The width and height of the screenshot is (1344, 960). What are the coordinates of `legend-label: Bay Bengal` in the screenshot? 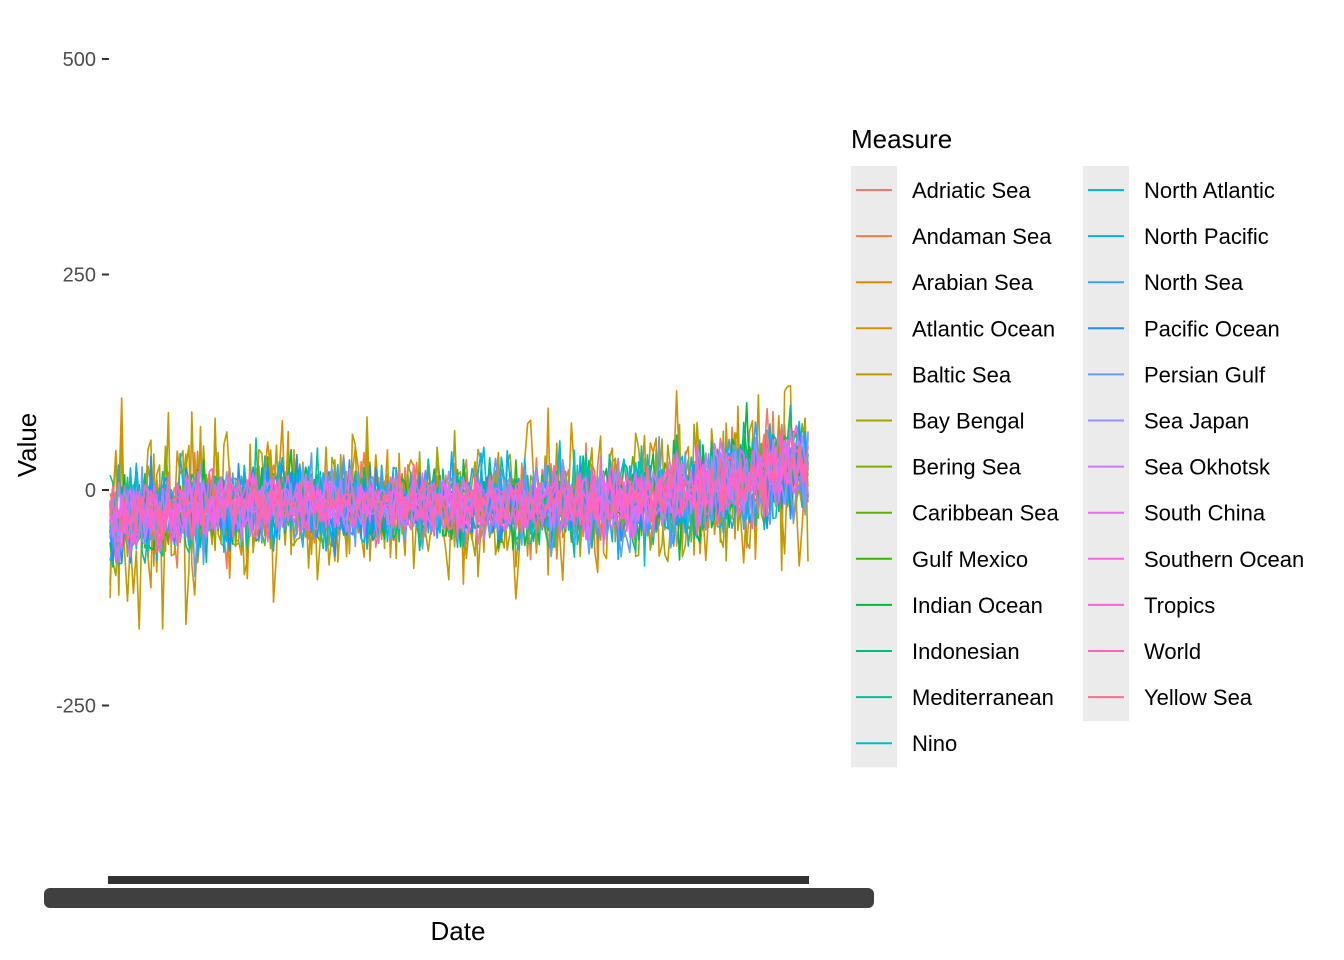 It's located at (968, 421).